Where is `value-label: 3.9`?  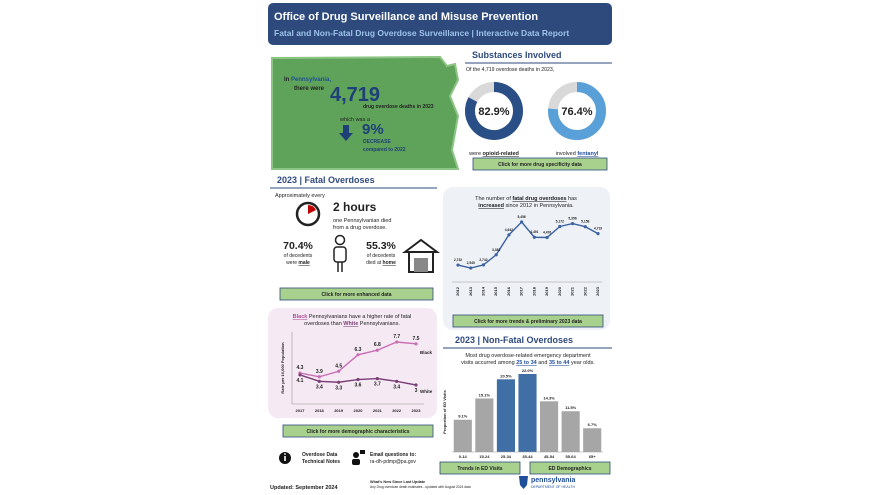 value-label: 3.9 is located at coordinates (319, 372).